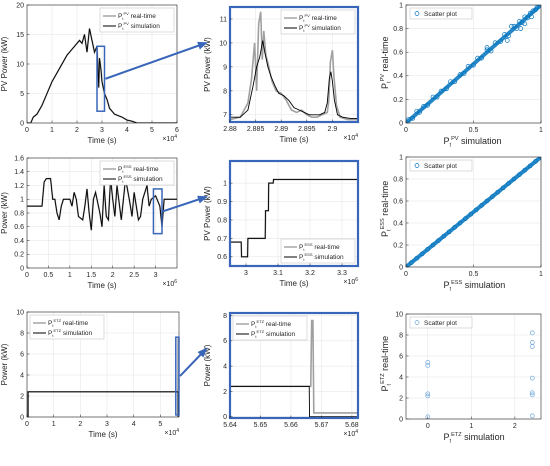  I want to click on scatter-band, so click(473, 212).